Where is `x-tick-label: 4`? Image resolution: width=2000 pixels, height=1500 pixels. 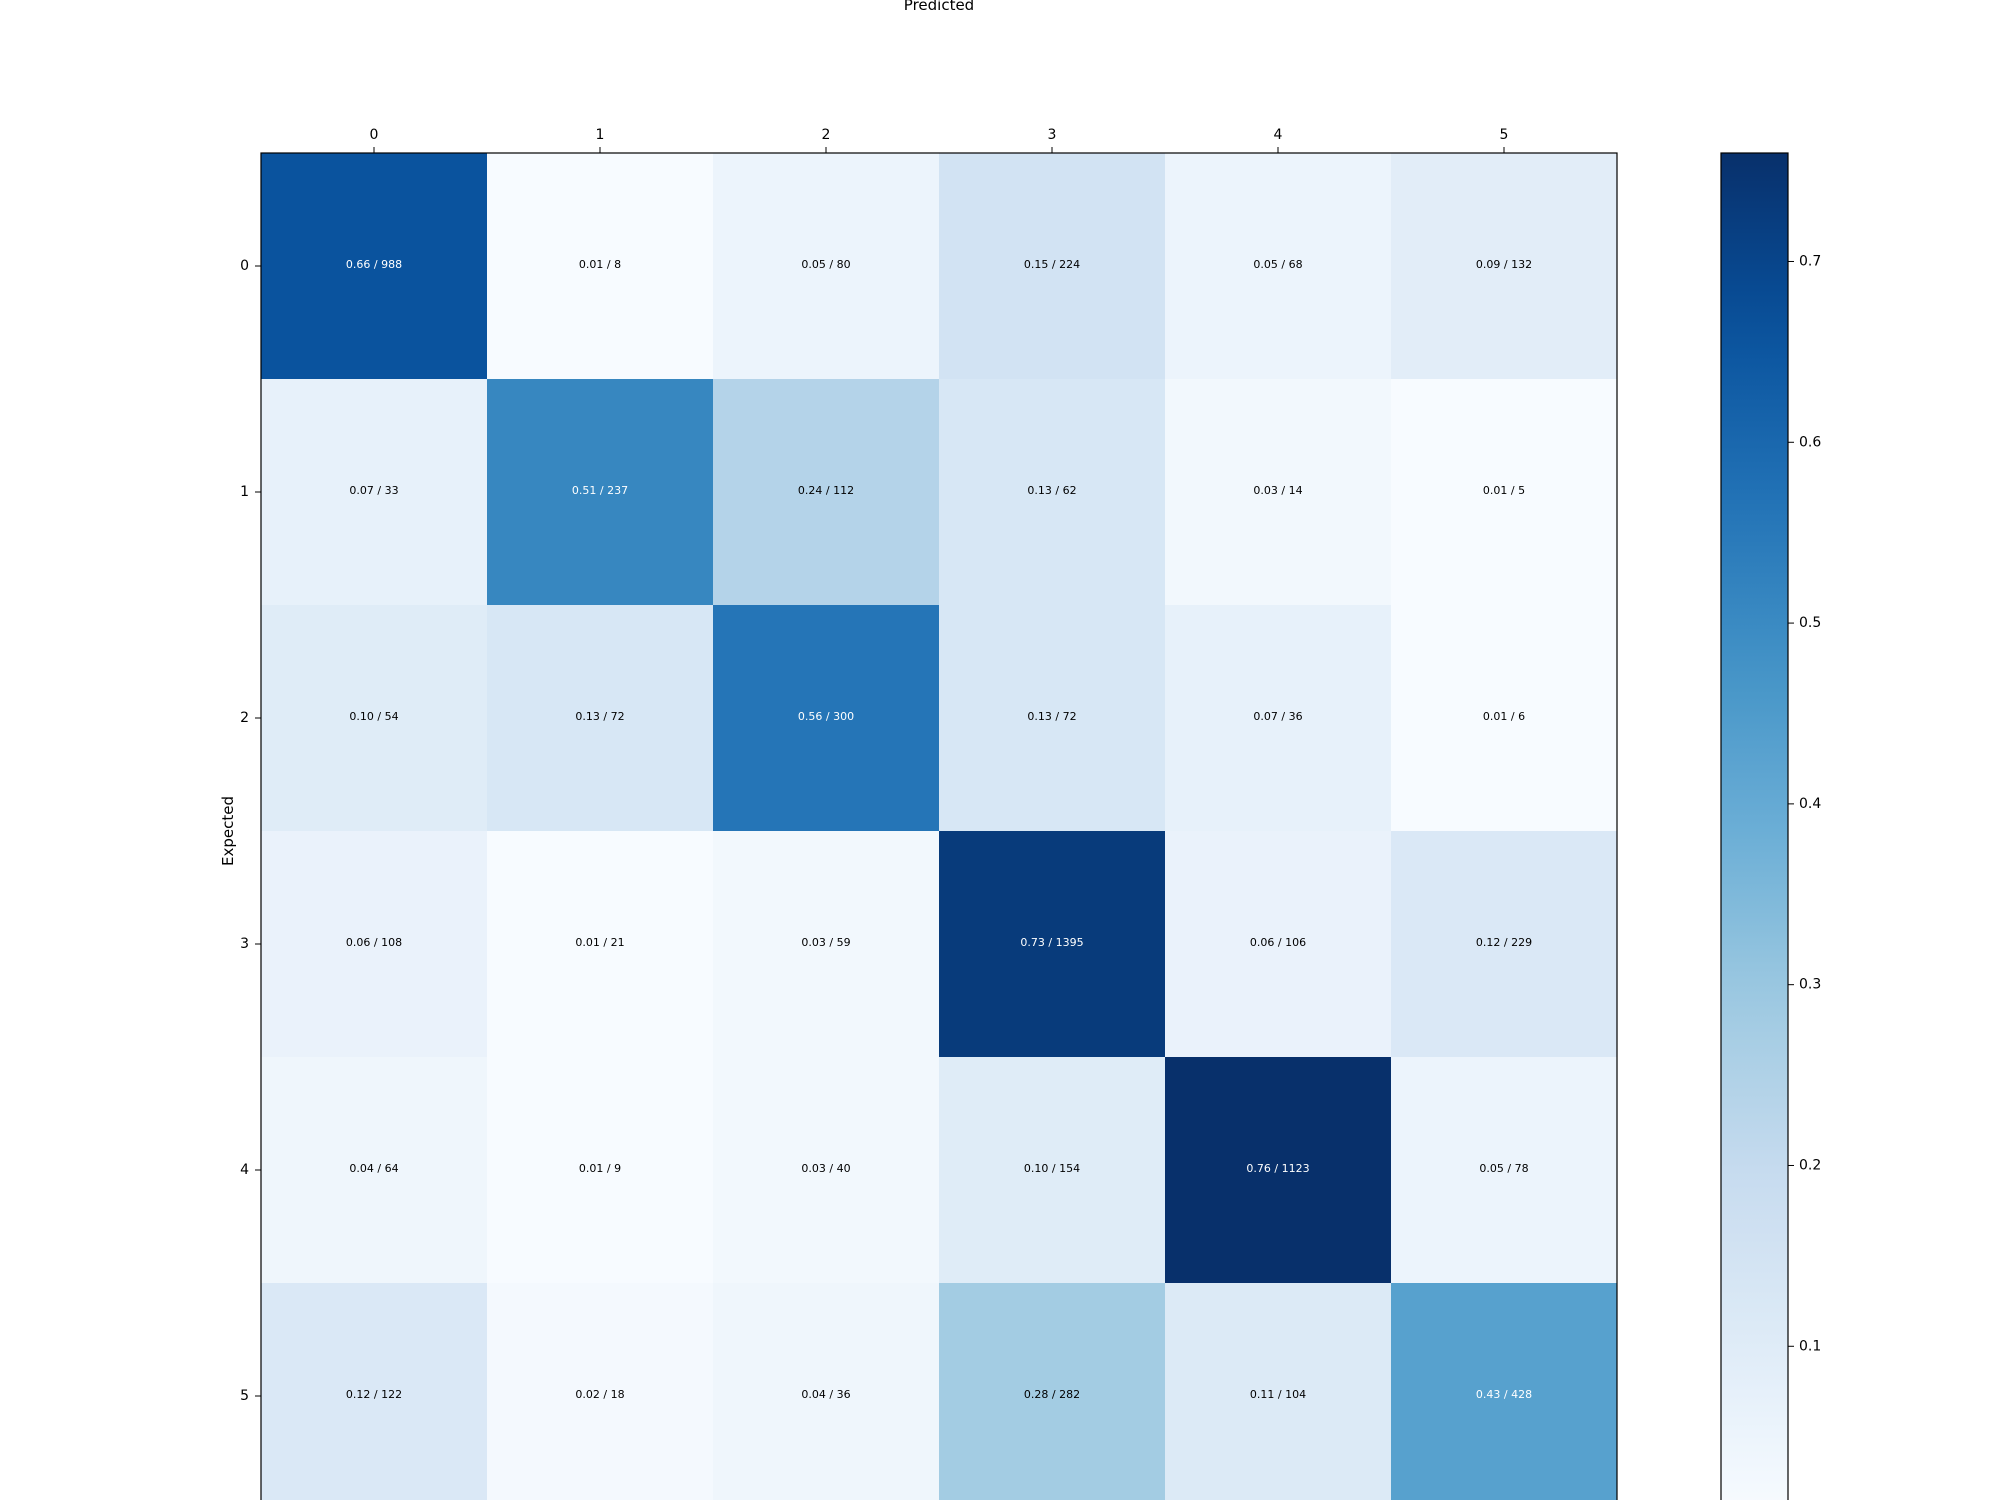
x-tick-label: 4 is located at coordinates (1278, 135).